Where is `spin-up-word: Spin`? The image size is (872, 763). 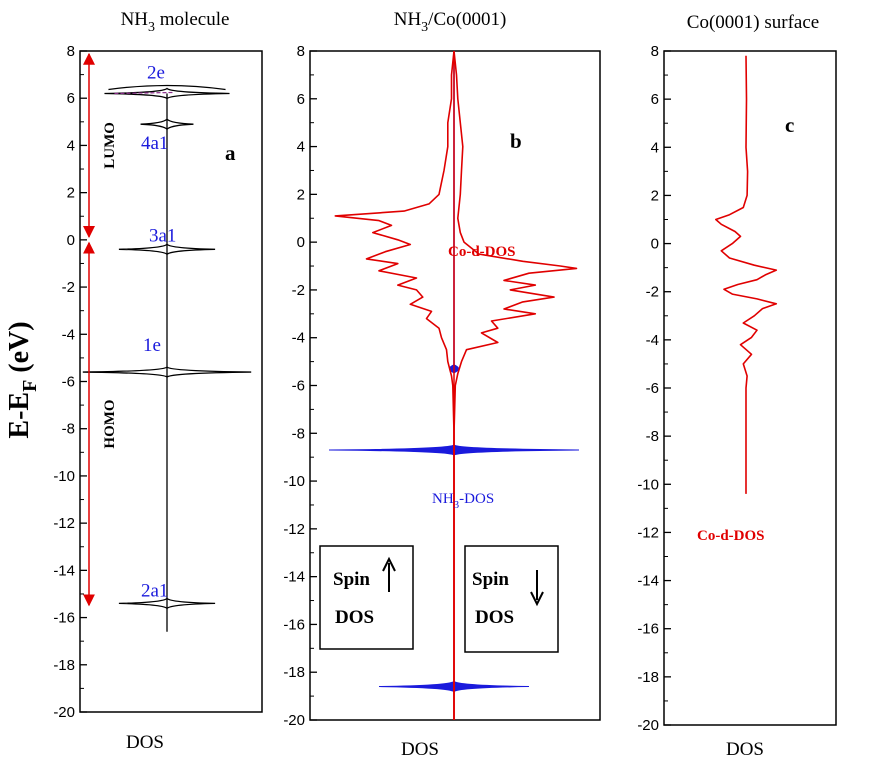 spin-up-word: Spin is located at coordinates (351, 579).